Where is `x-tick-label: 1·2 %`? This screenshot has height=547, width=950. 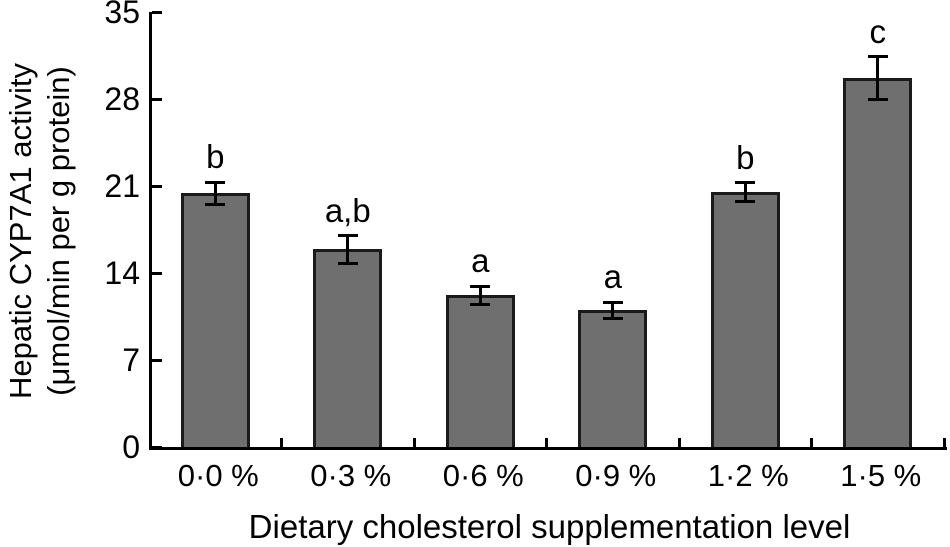 x-tick-label: 1·2 % is located at coordinates (748, 475).